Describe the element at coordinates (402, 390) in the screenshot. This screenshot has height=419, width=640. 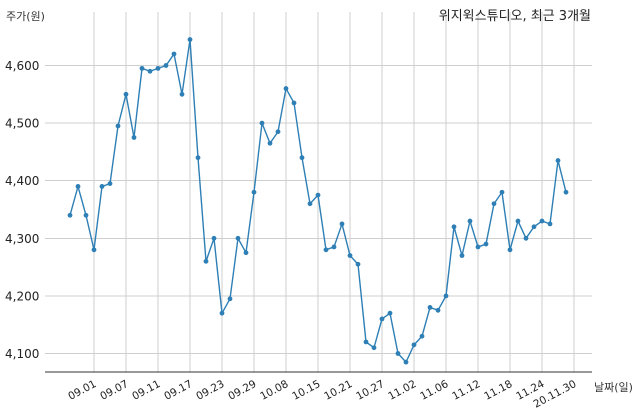
I see `x-tick-label: 11.02` at that location.